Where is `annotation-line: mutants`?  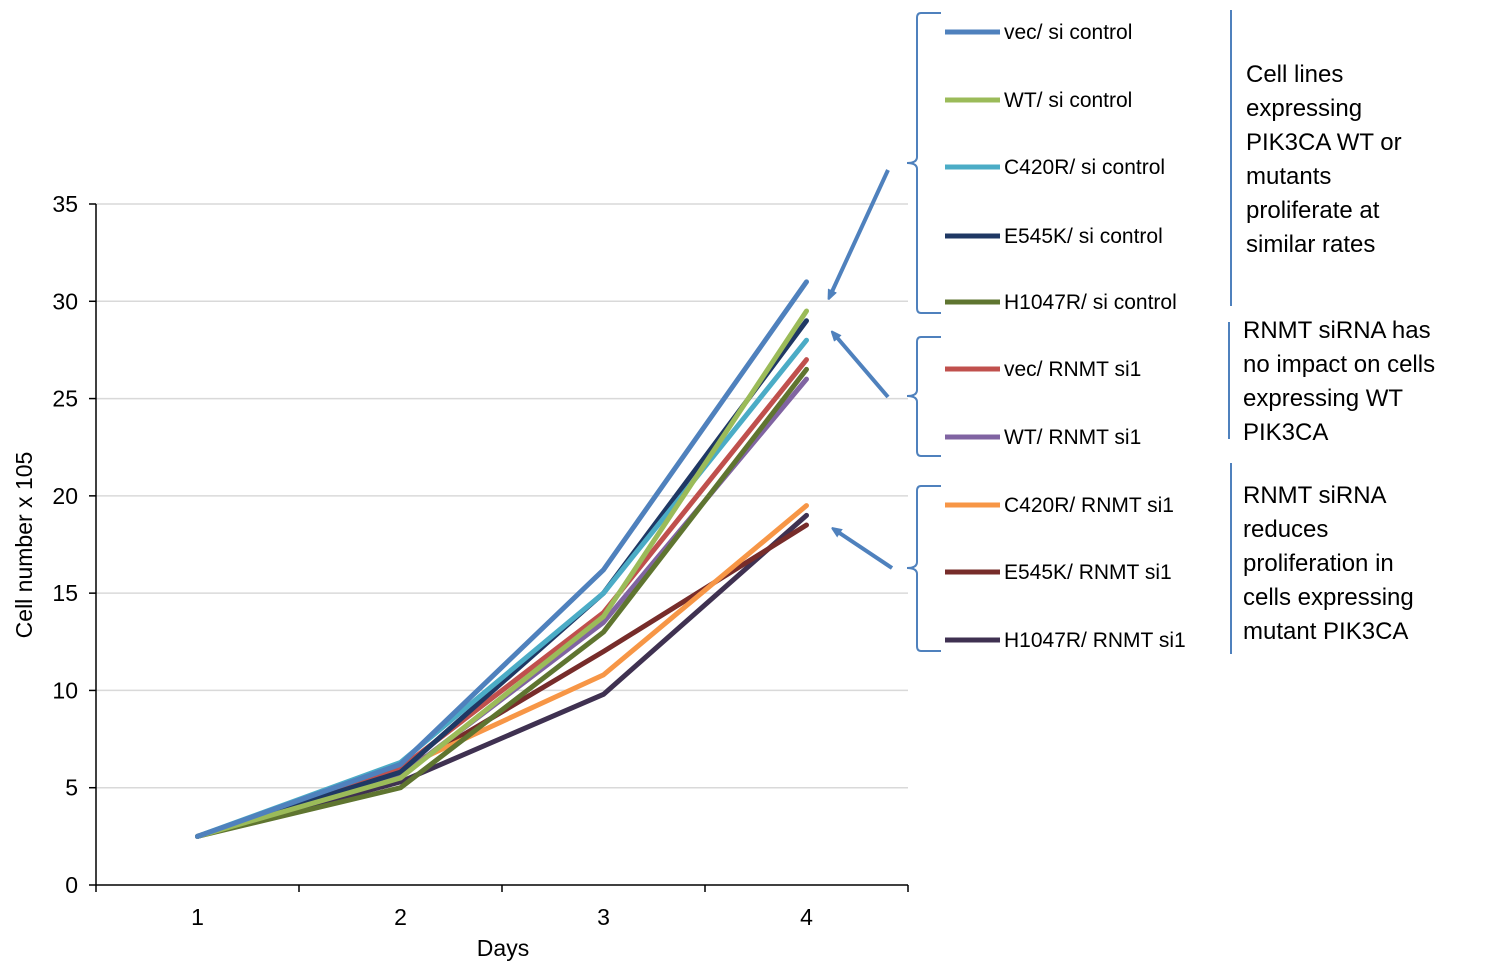 annotation-line: mutants is located at coordinates (1288, 176).